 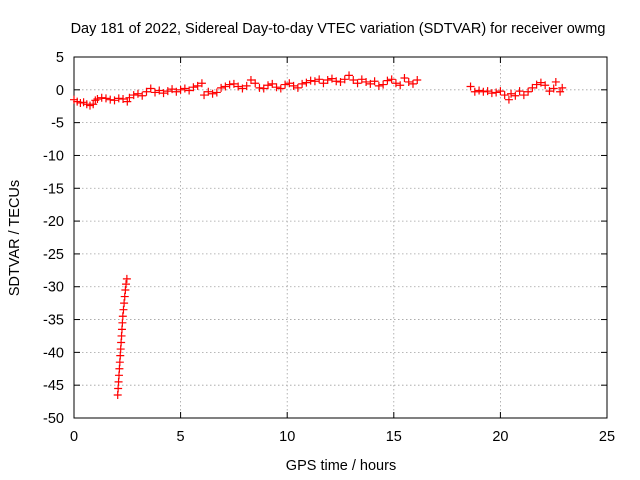 I want to click on y-tick-label: -45, so click(x=53, y=386).